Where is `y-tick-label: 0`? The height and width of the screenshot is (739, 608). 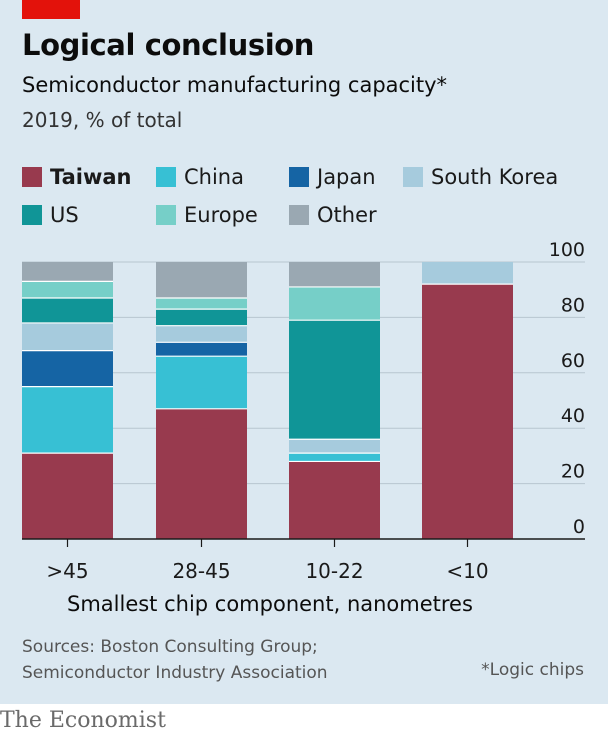
y-tick-label: 0 is located at coordinates (579, 527).